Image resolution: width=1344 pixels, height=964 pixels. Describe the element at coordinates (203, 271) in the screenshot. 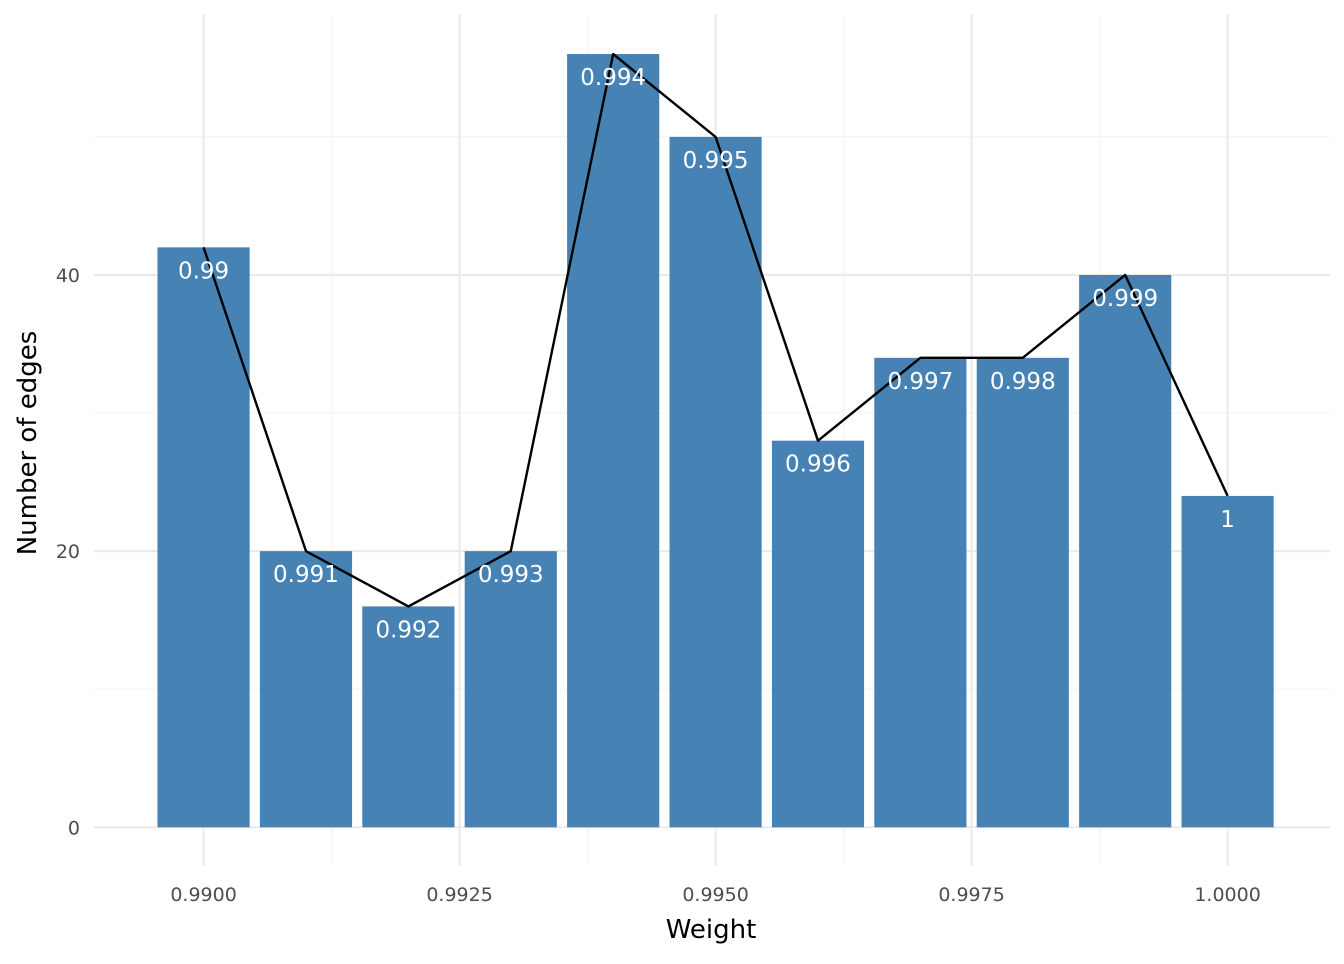

I see `bar-label: 0.99` at that location.